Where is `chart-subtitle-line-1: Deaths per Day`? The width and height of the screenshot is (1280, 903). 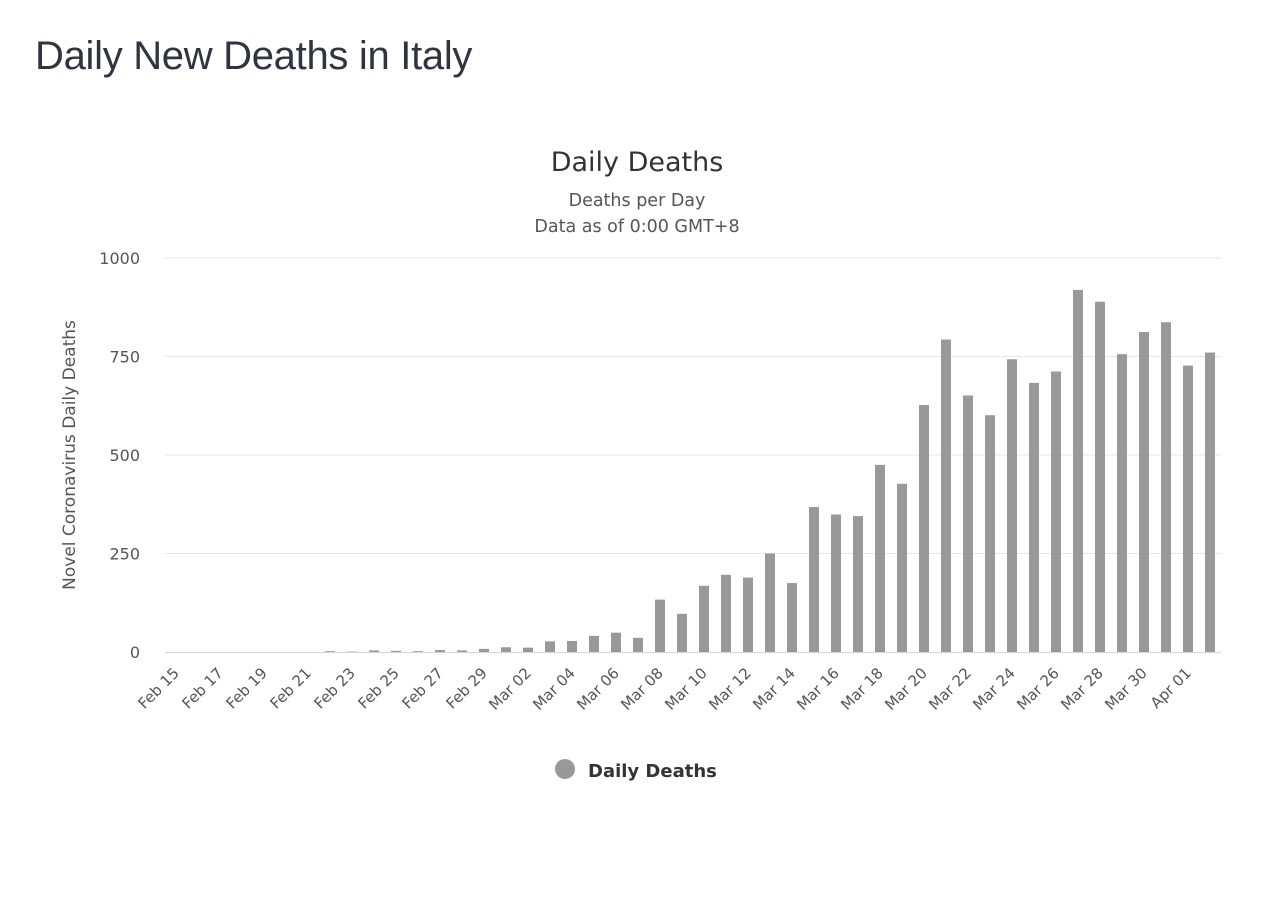 chart-subtitle-line-1: Deaths per Day is located at coordinates (637, 201).